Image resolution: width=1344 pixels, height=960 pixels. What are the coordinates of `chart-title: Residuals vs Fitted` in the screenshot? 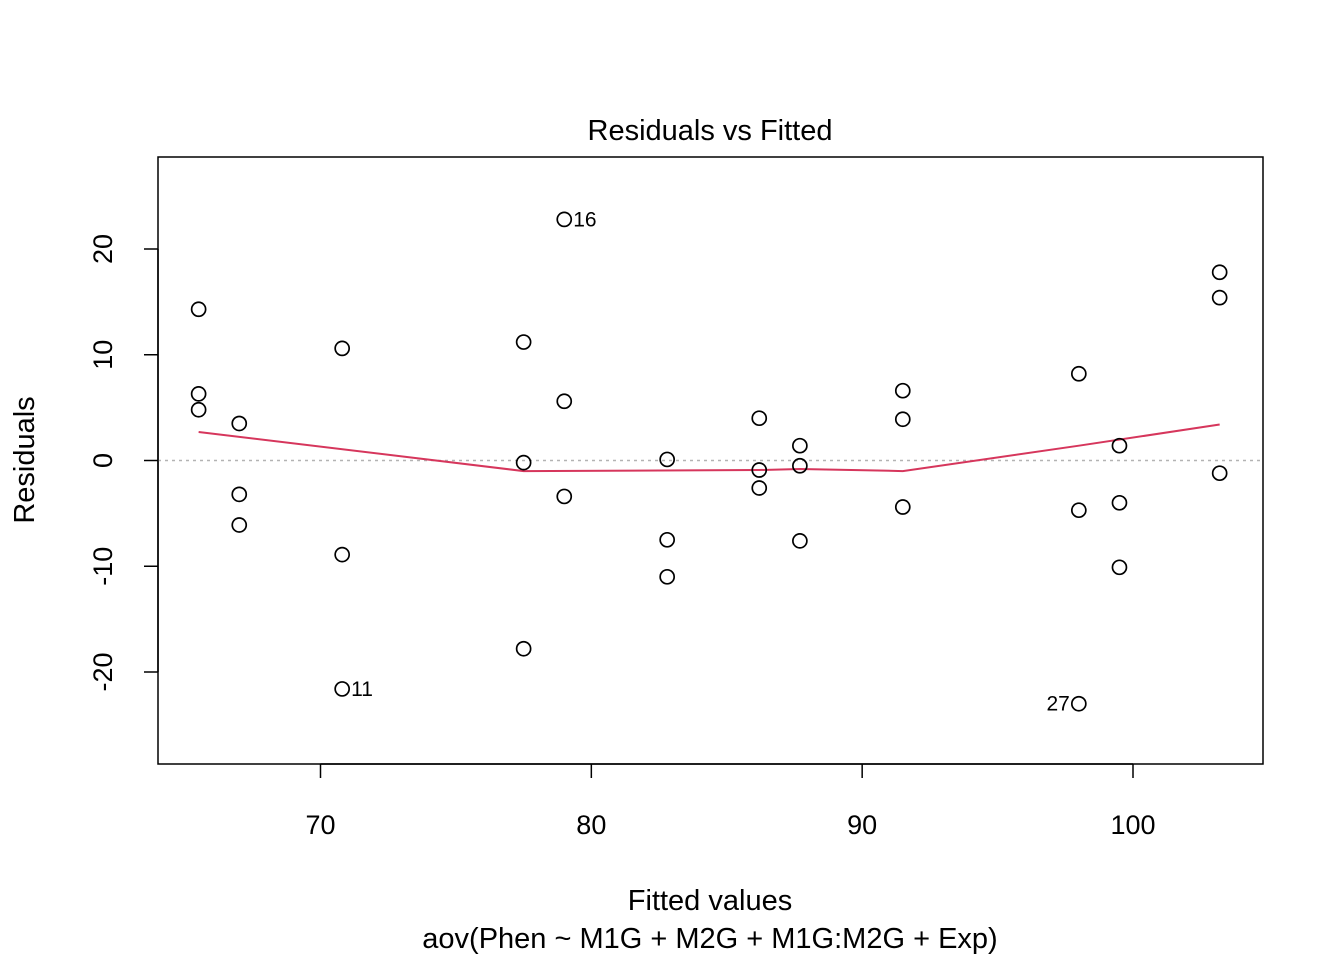 It's located at (710, 131).